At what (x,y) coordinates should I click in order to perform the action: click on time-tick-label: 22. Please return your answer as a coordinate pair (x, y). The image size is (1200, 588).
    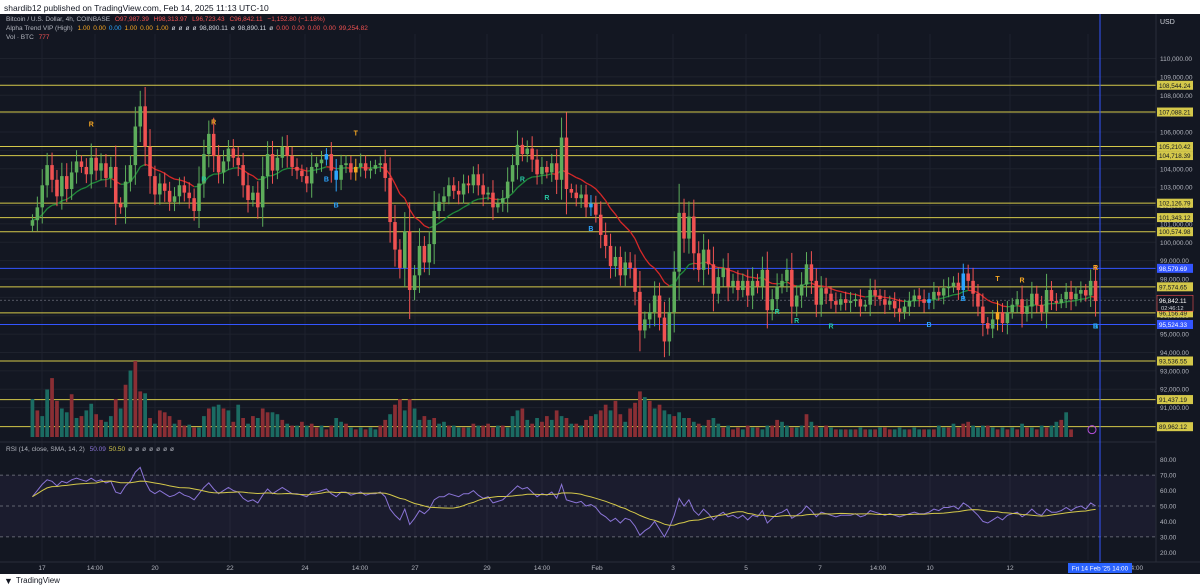
    Looking at the image, I should click on (230, 568).